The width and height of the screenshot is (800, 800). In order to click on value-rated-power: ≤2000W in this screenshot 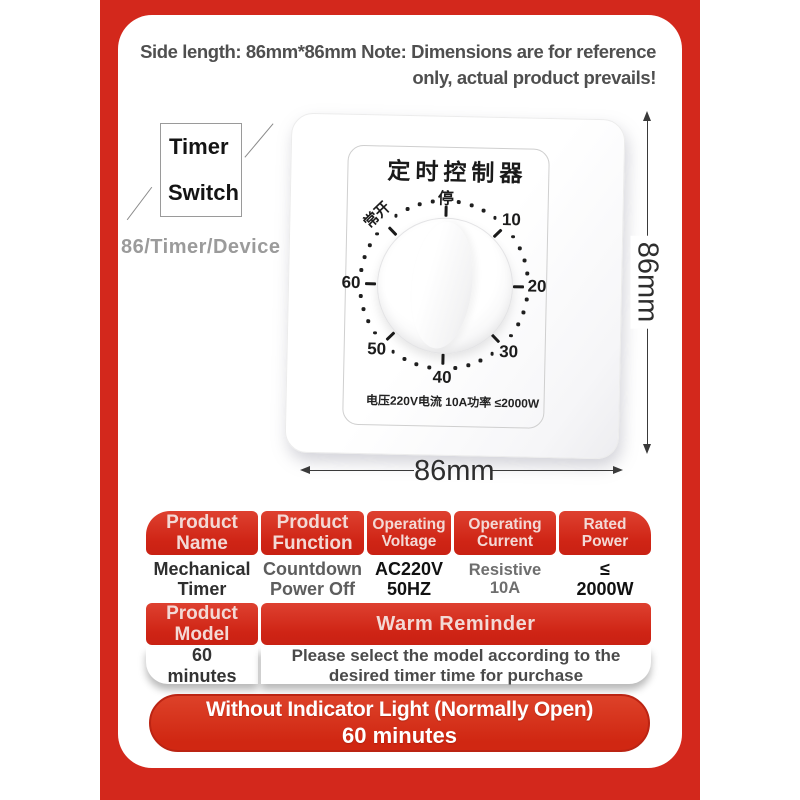, I will do `click(605, 579)`.